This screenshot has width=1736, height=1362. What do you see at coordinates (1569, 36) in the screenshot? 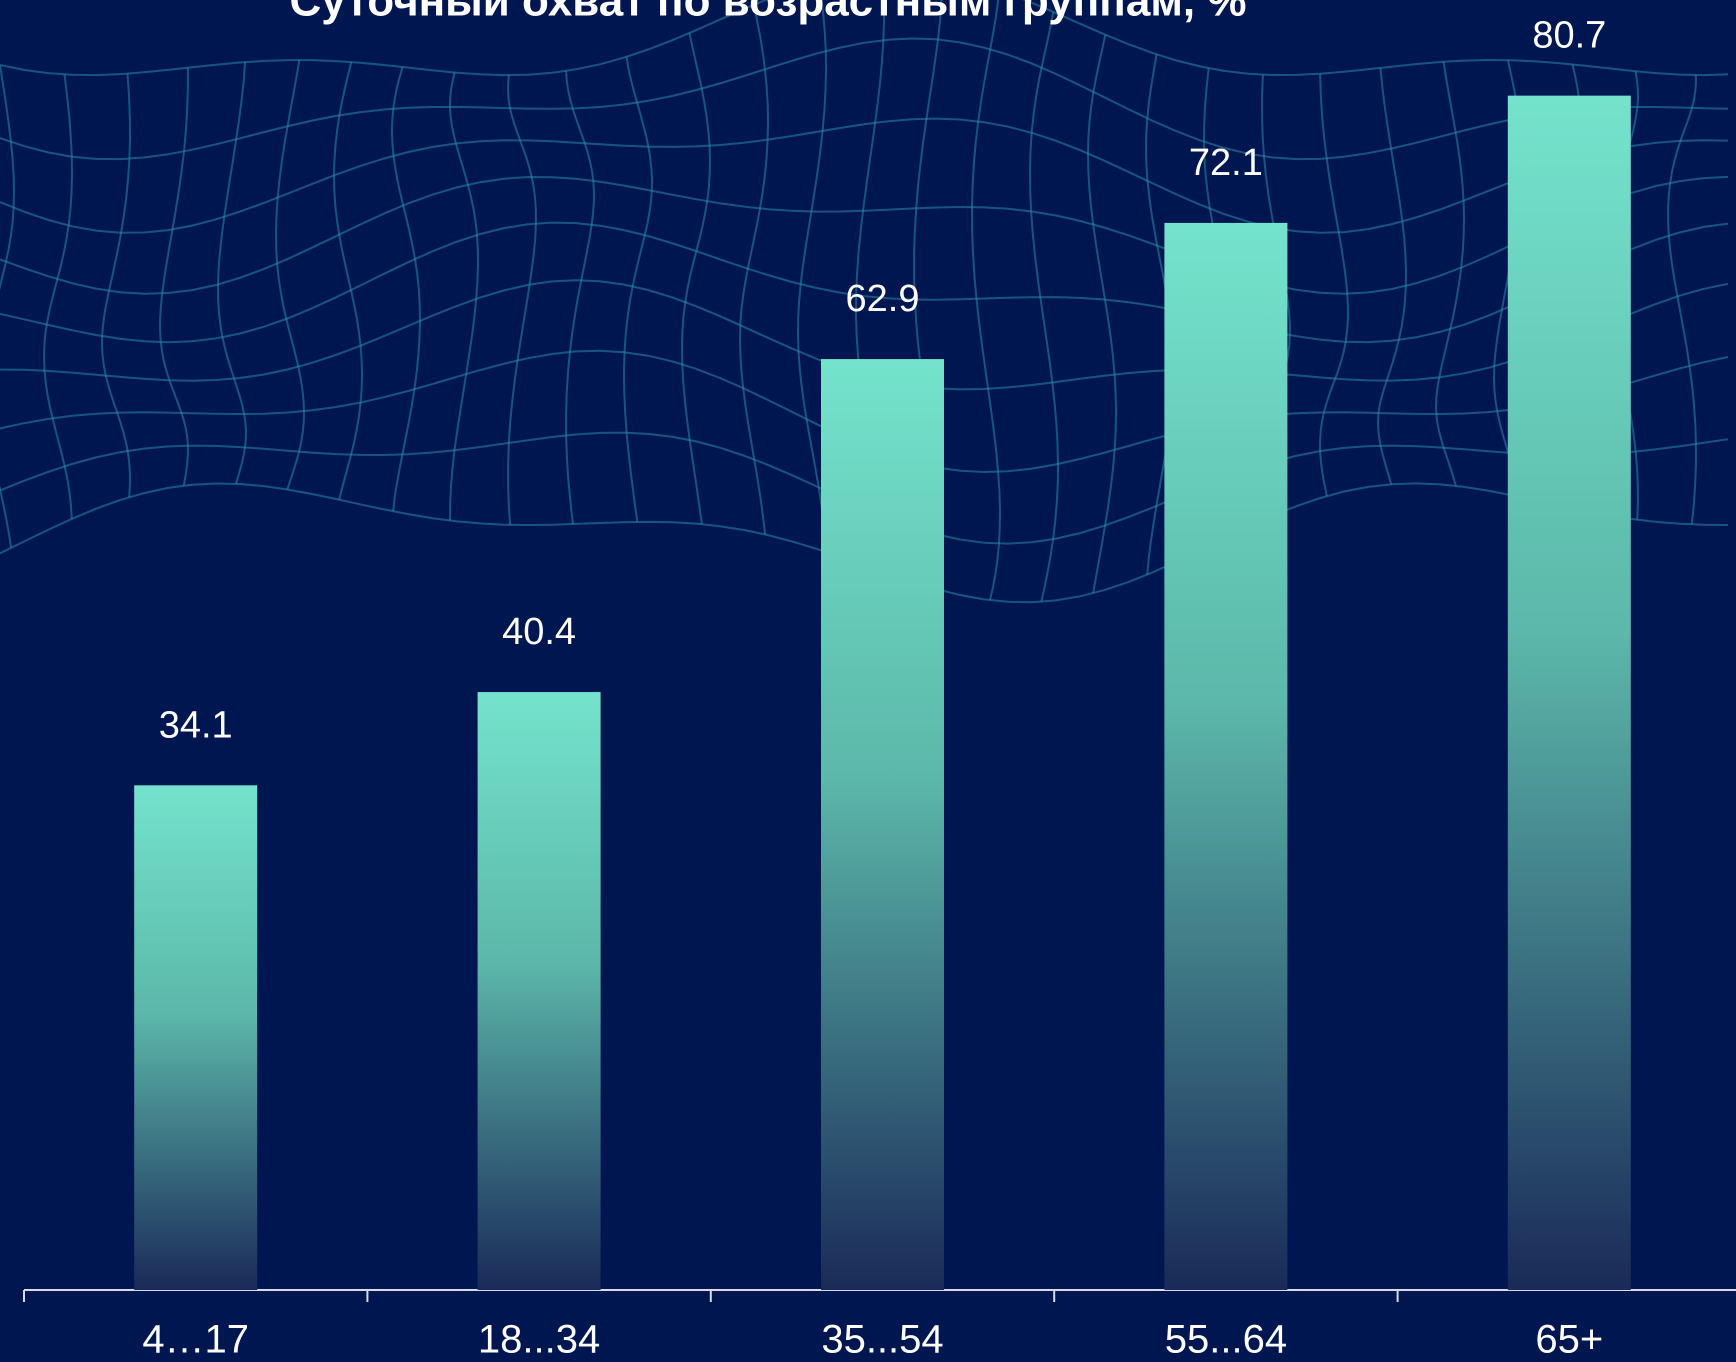
I see `value-label: 80.7` at bounding box center [1569, 36].